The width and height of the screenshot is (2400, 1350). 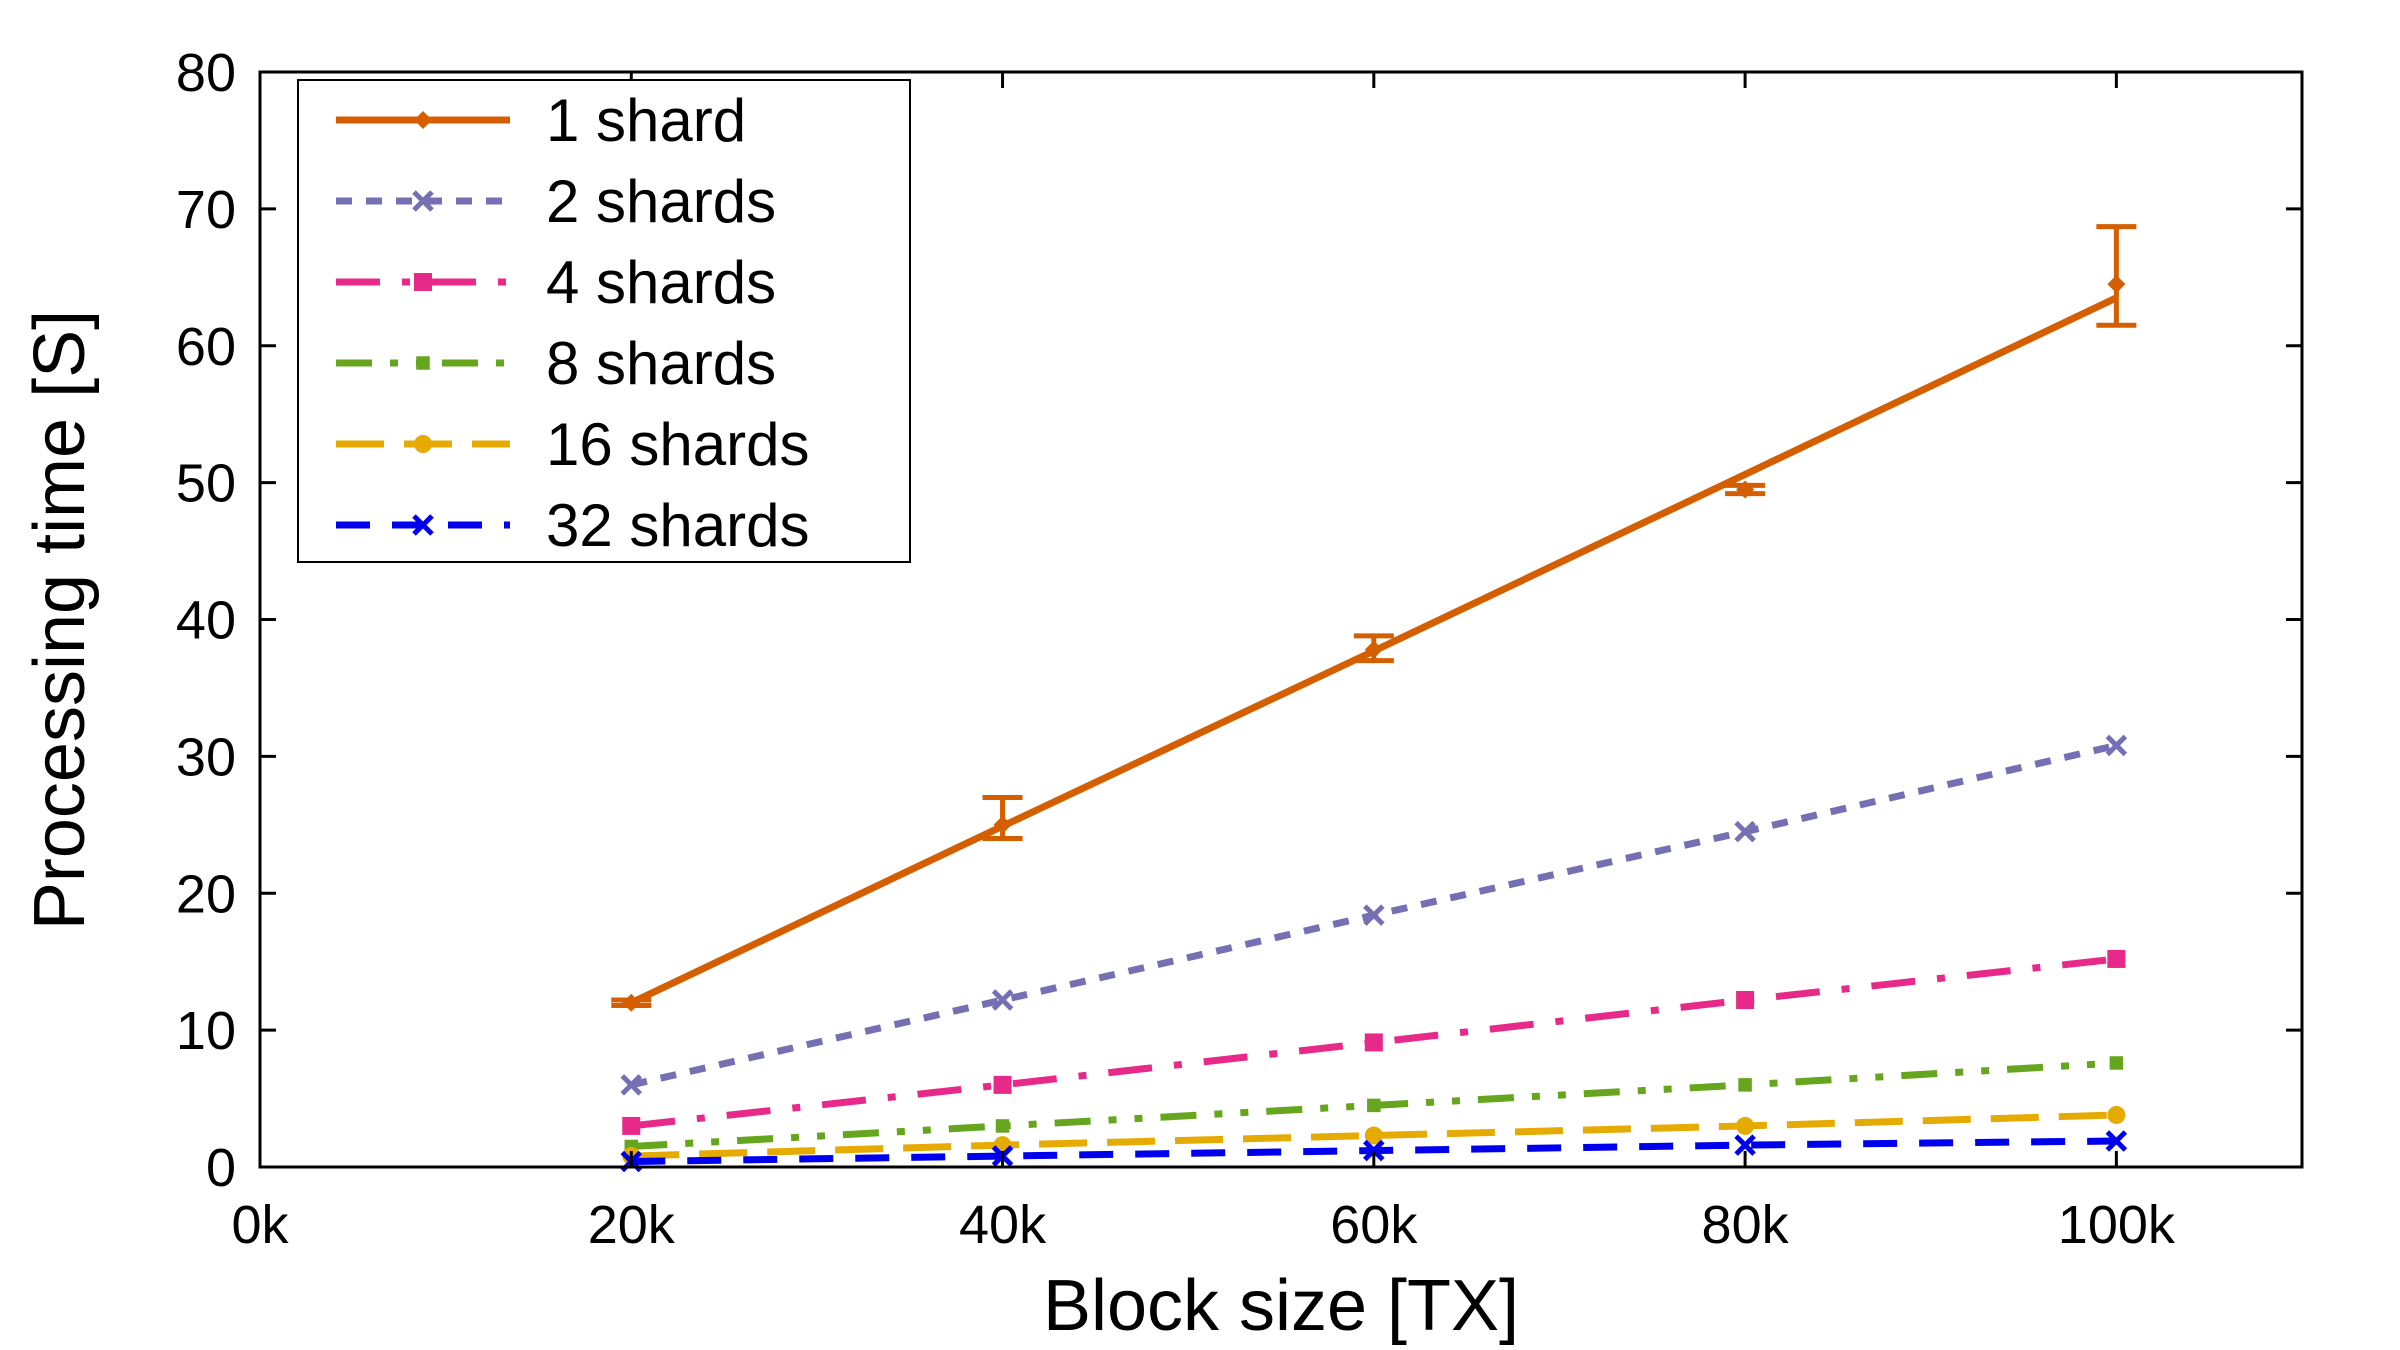 What do you see at coordinates (206, 621) in the screenshot?
I see `y-tick-label: 40` at bounding box center [206, 621].